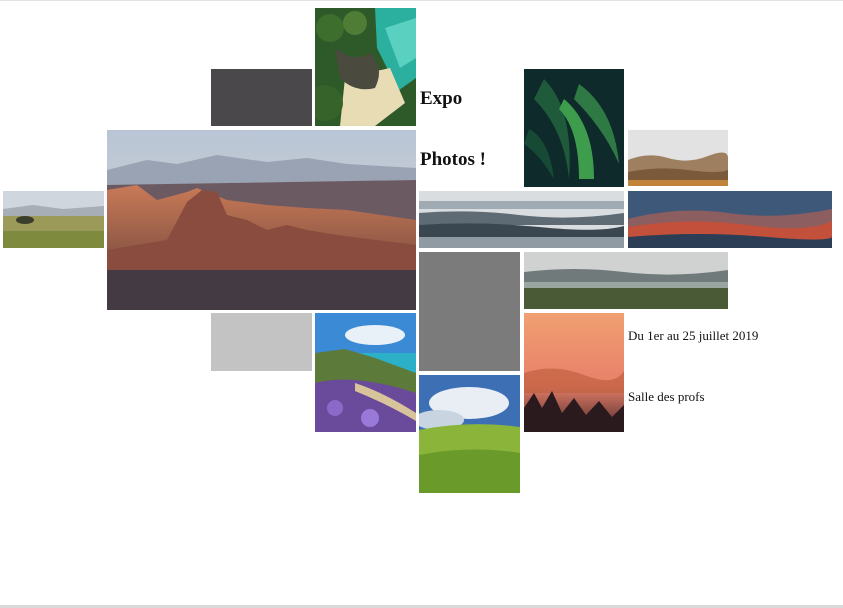 The width and height of the screenshot is (843, 608). What do you see at coordinates (365, 372) in the screenshot?
I see `photo-flower-coast` at bounding box center [365, 372].